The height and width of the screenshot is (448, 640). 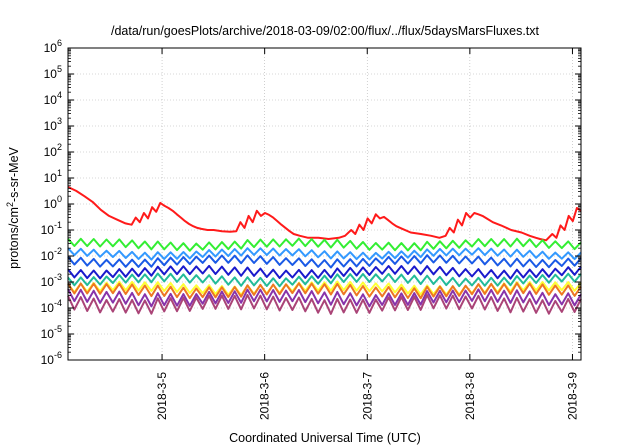 I want to click on y-axis-label-suffix: -s-sr-MeV, so click(x=14, y=174).